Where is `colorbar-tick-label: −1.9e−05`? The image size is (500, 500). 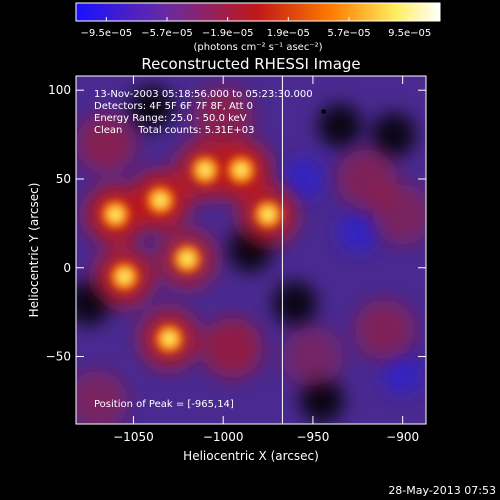
colorbar-tick-label: −1.9e−05 is located at coordinates (228, 33).